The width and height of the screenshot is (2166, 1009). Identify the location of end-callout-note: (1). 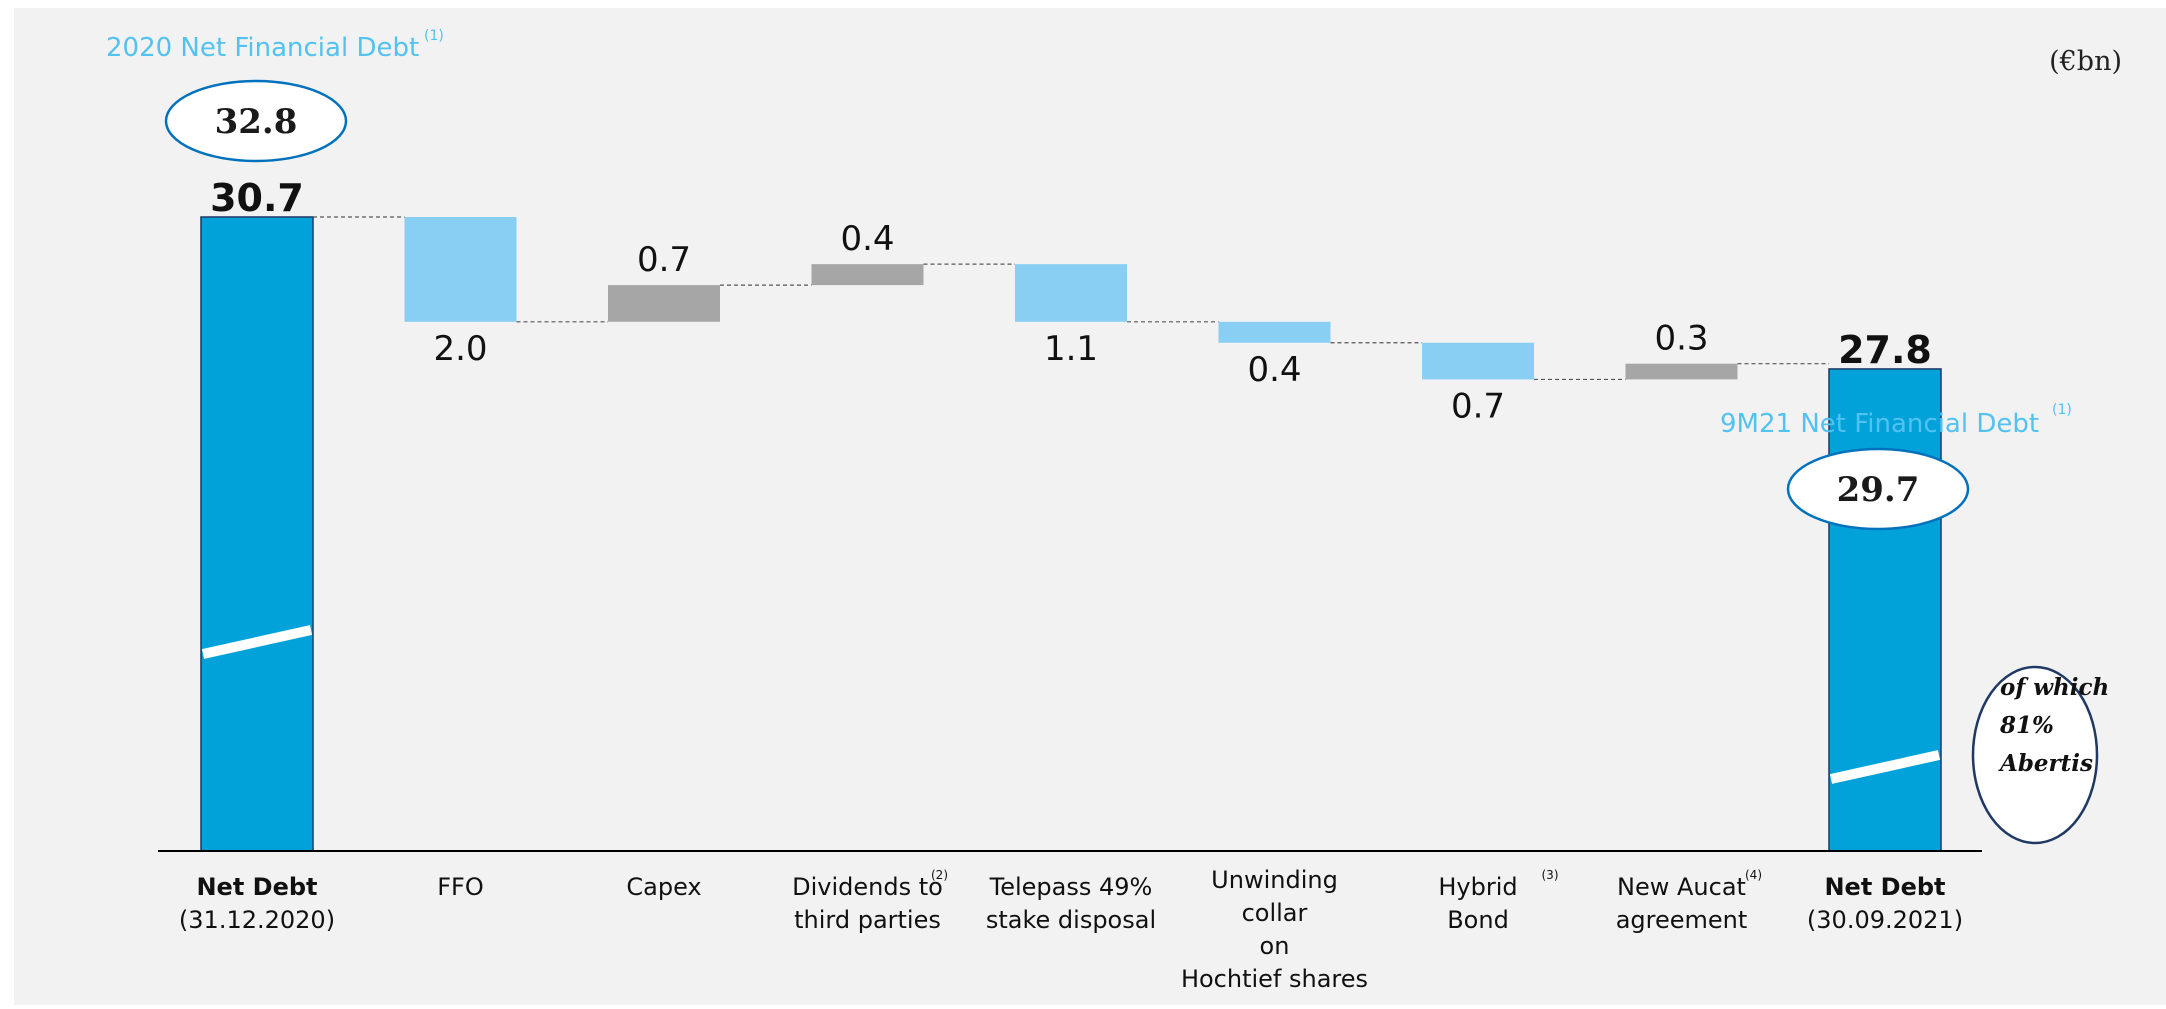
(2062, 410).